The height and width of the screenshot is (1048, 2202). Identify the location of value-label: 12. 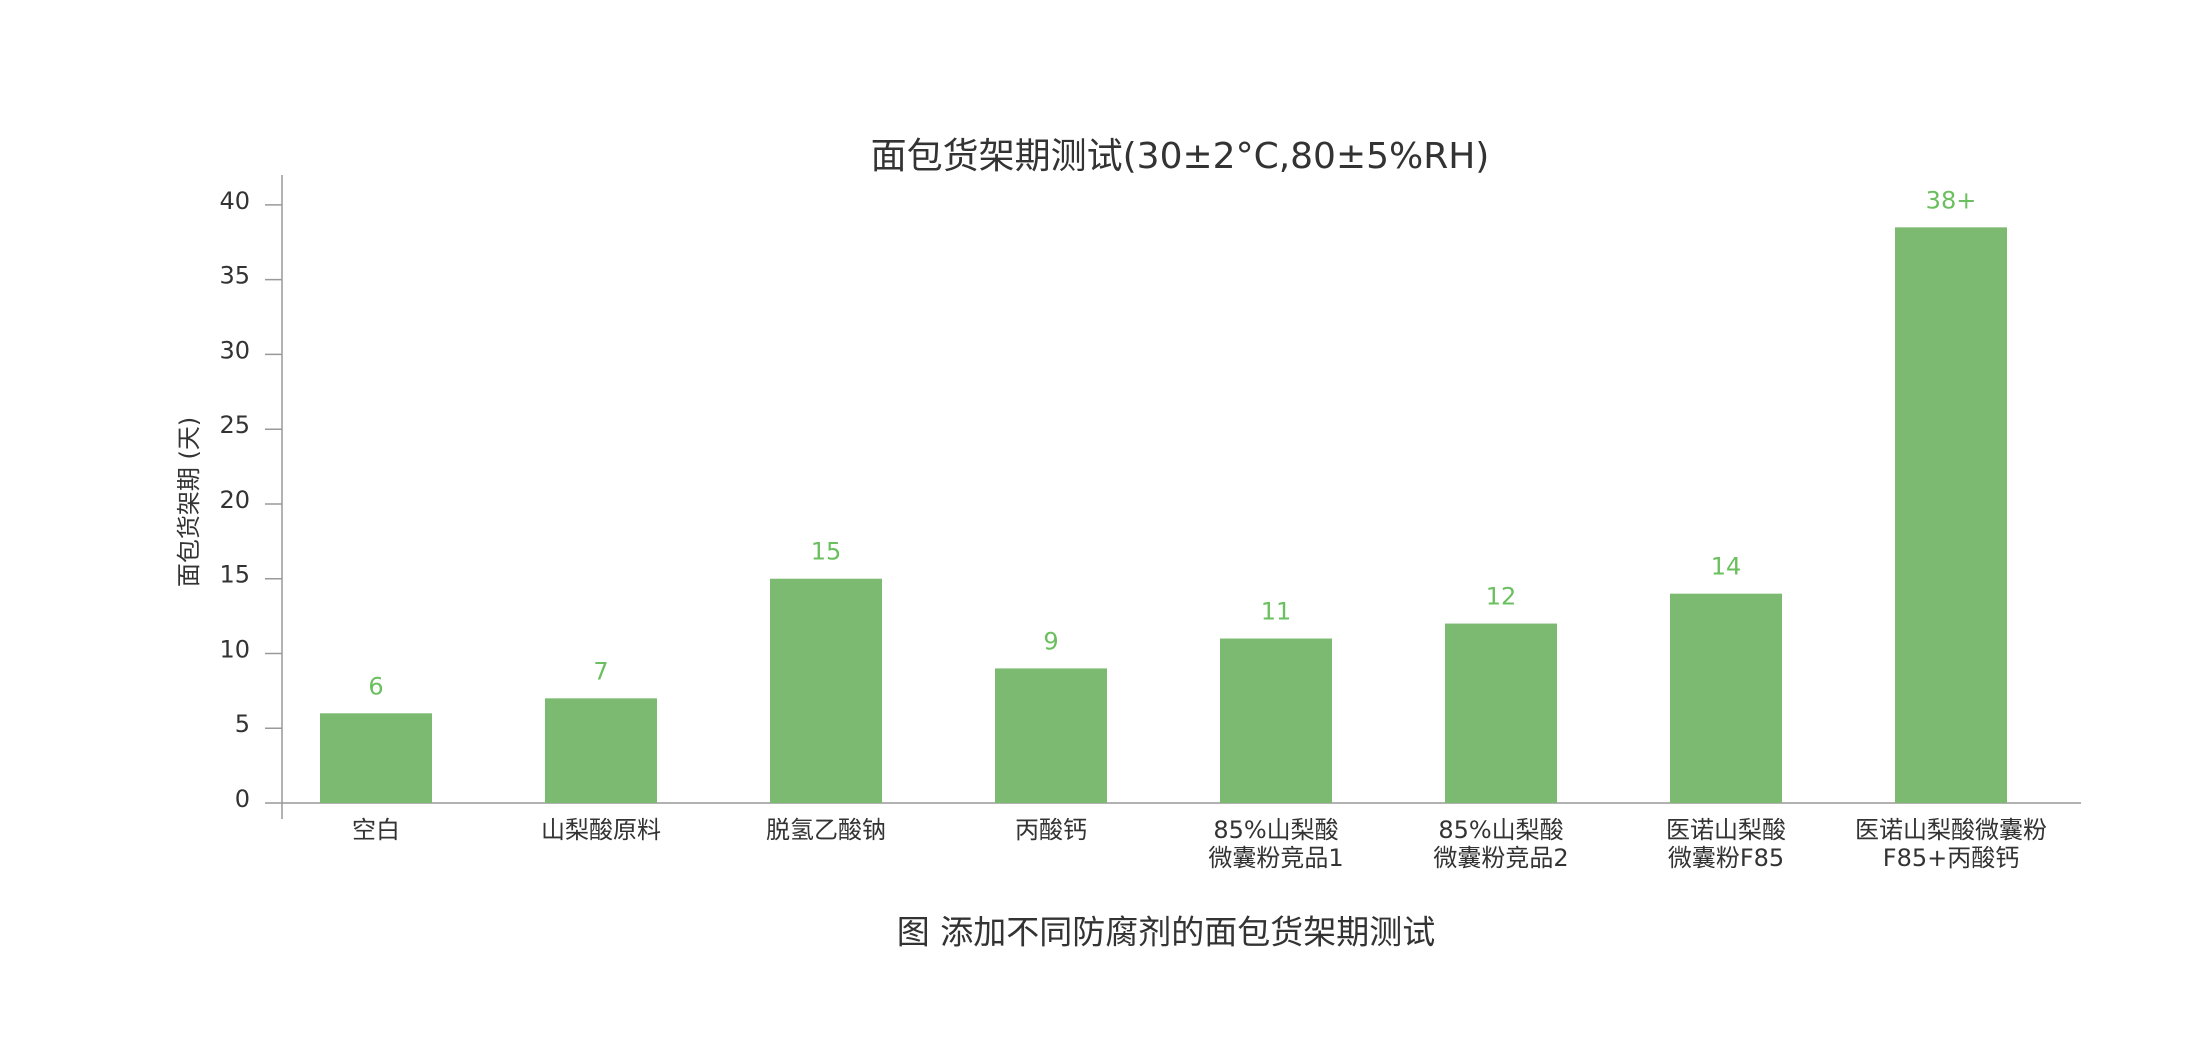
(1501, 597).